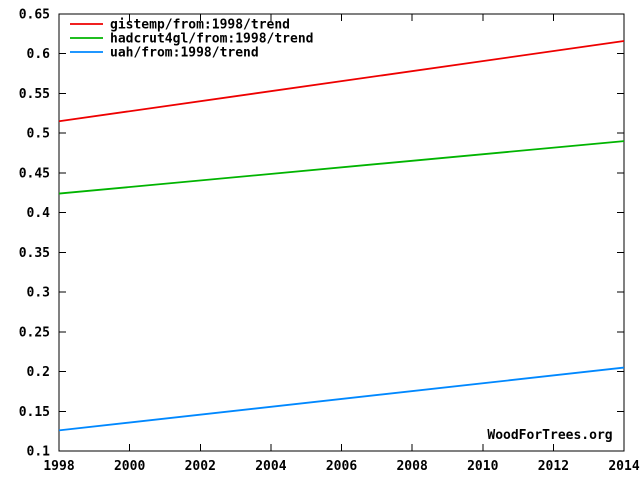 Image resolution: width=640 pixels, height=480 pixels. Describe the element at coordinates (34, 15) in the screenshot. I see `y-tick-label: 0.65` at that location.